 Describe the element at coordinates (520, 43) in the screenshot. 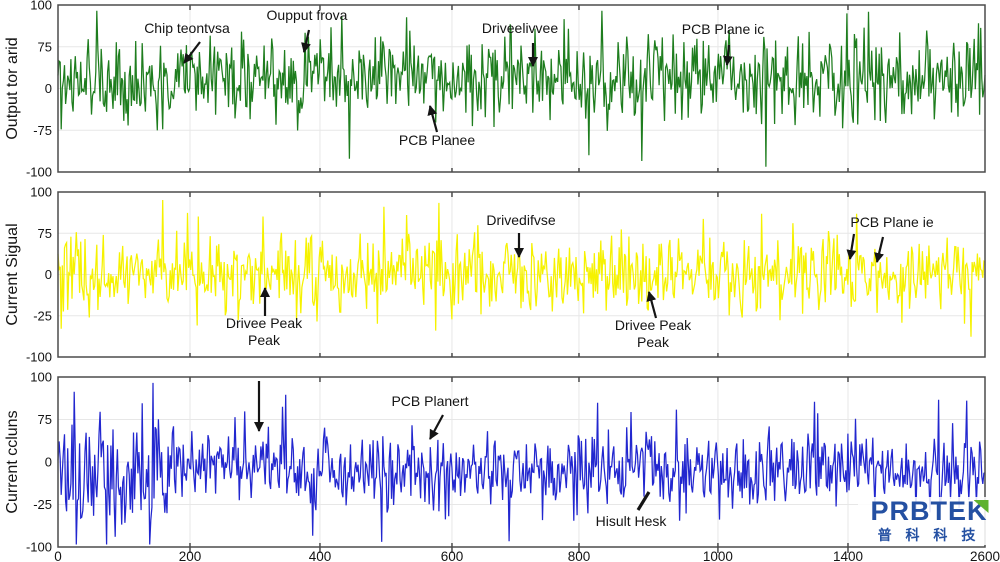

I see `annotation: Driveelivvee` at that location.